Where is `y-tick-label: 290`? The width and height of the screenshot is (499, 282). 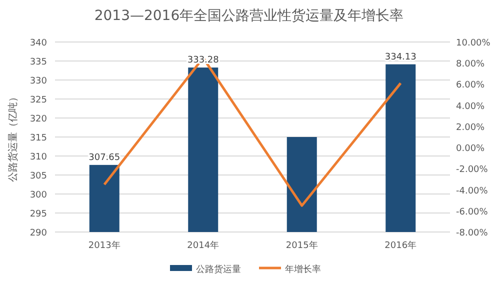 y-tick-label: 290 is located at coordinates (39, 233).